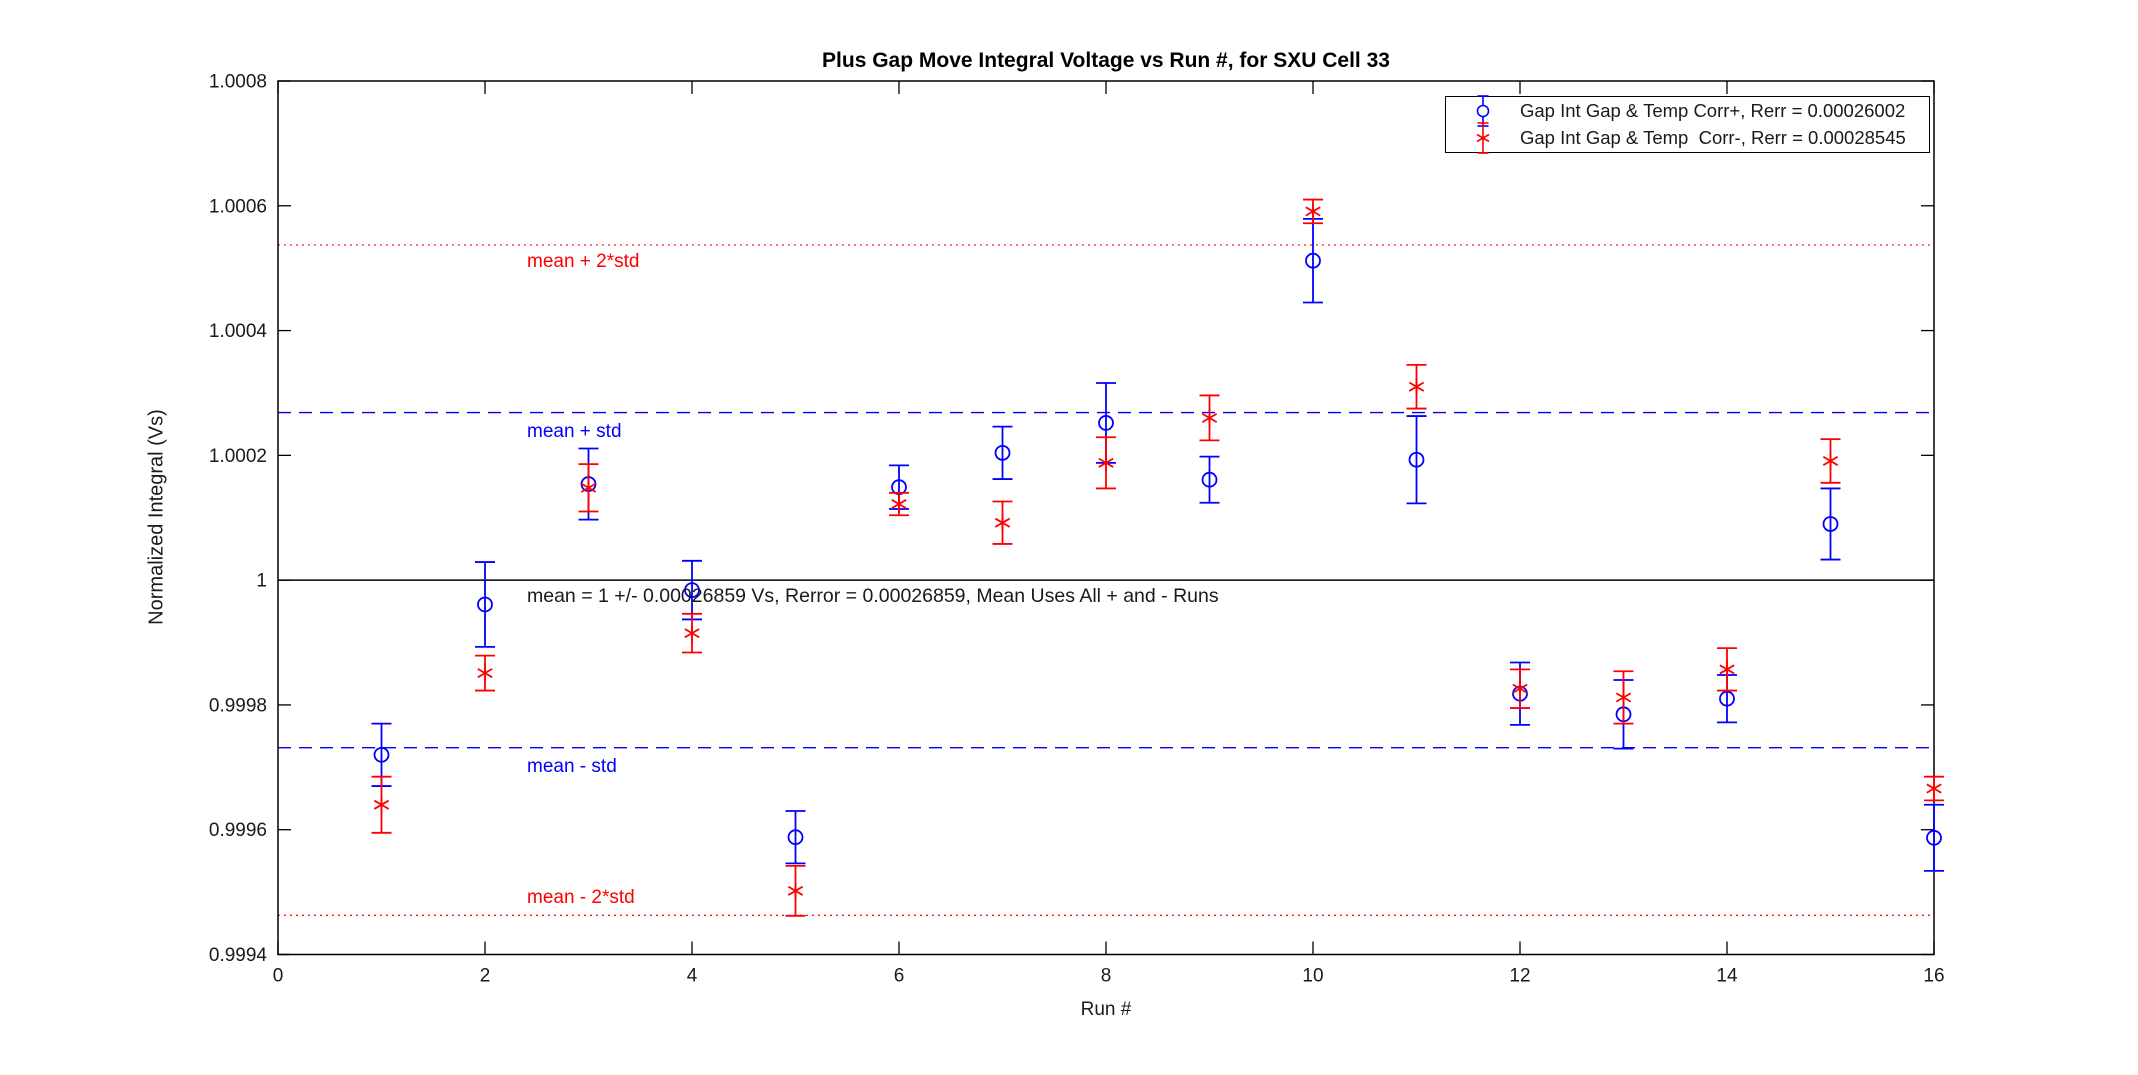 The width and height of the screenshot is (2138, 1075). Describe the element at coordinates (692, 976) in the screenshot. I see `x-tick-label: 4` at that location.